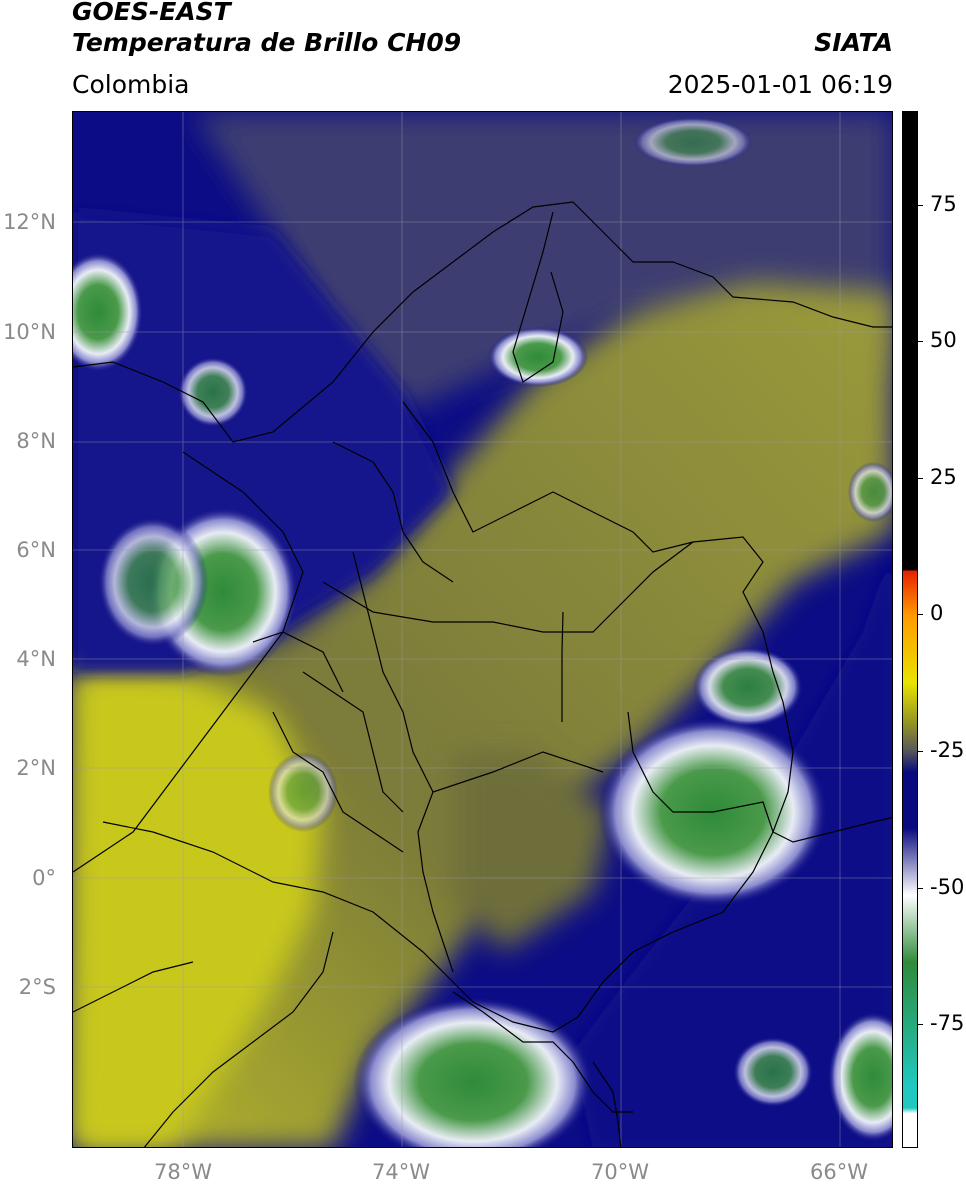 The height and width of the screenshot is (1190, 966). What do you see at coordinates (401, 1172) in the screenshot?
I see `lon-label-74w: 74°W` at bounding box center [401, 1172].